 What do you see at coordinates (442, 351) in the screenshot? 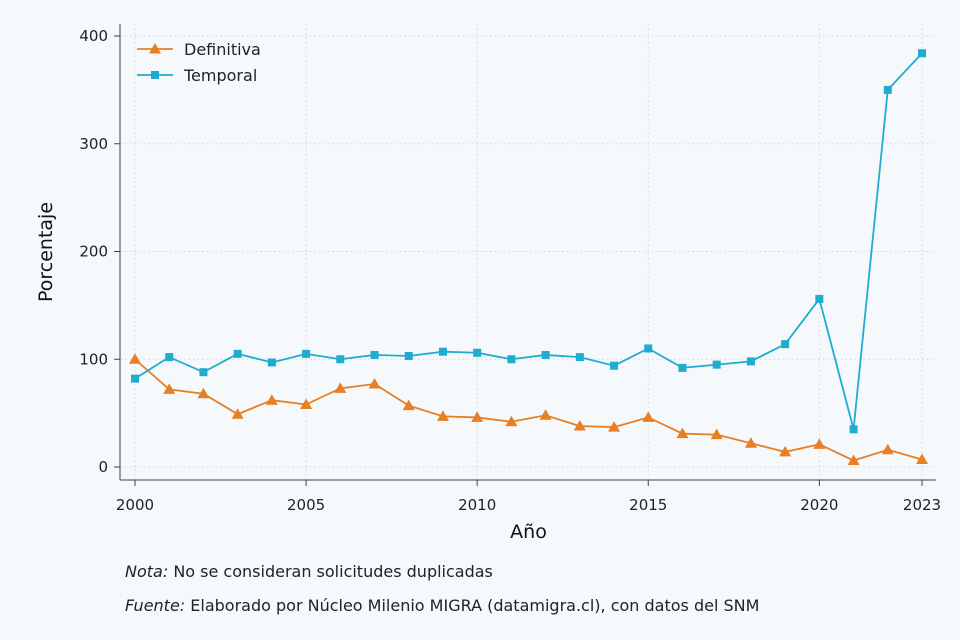
I see `point-temporal-2009` at bounding box center [442, 351].